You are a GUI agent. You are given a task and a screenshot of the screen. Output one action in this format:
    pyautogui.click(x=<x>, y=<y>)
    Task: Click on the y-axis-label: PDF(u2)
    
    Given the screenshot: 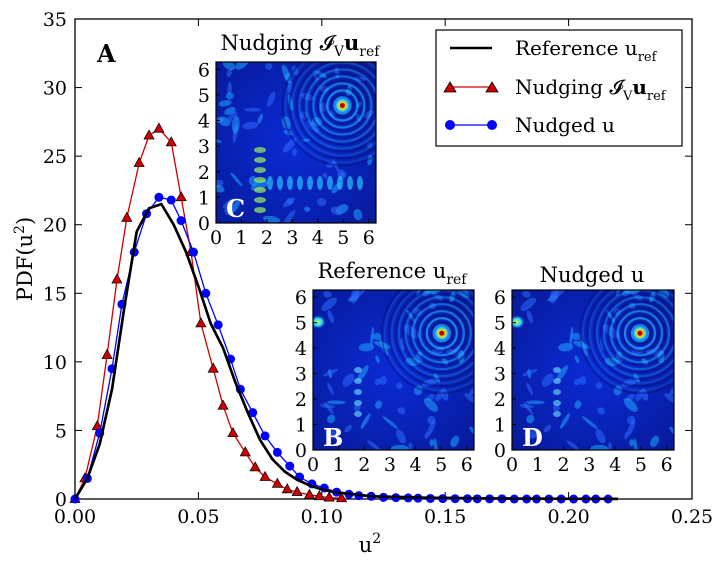 What is the action you would take?
    pyautogui.click(x=24, y=259)
    